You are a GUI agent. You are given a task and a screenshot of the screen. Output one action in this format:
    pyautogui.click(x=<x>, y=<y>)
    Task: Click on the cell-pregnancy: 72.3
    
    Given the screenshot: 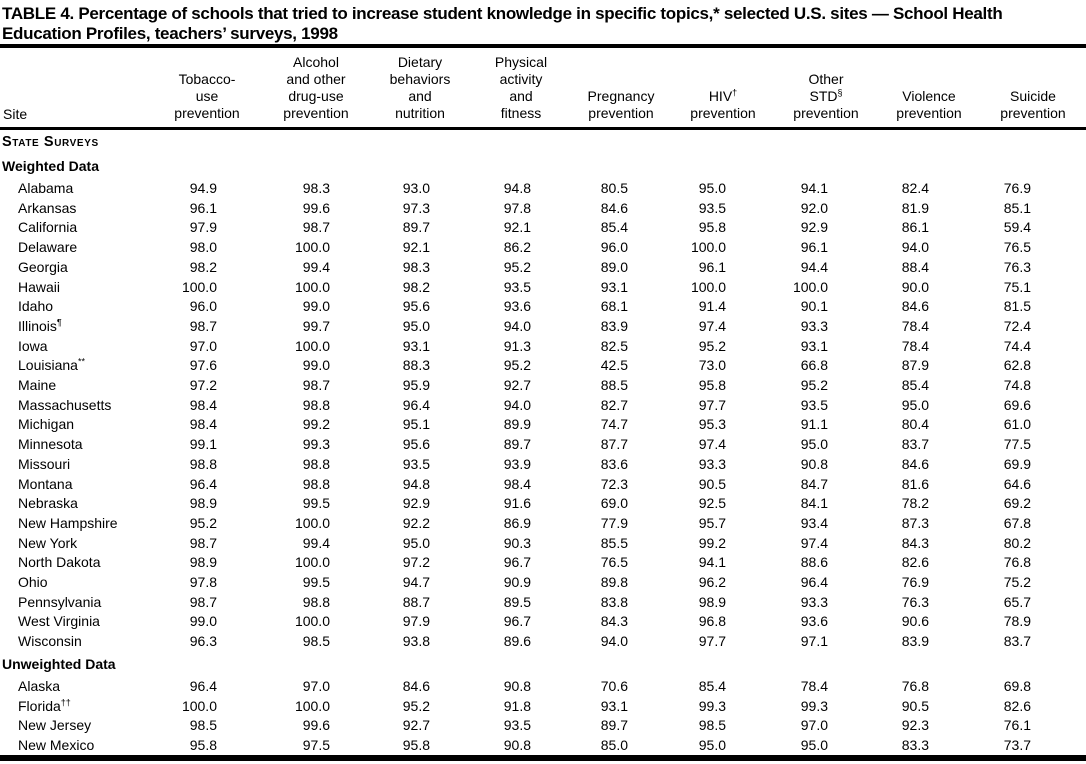 What is the action you would take?
    pyautogui.click(x=614, y=483)
    